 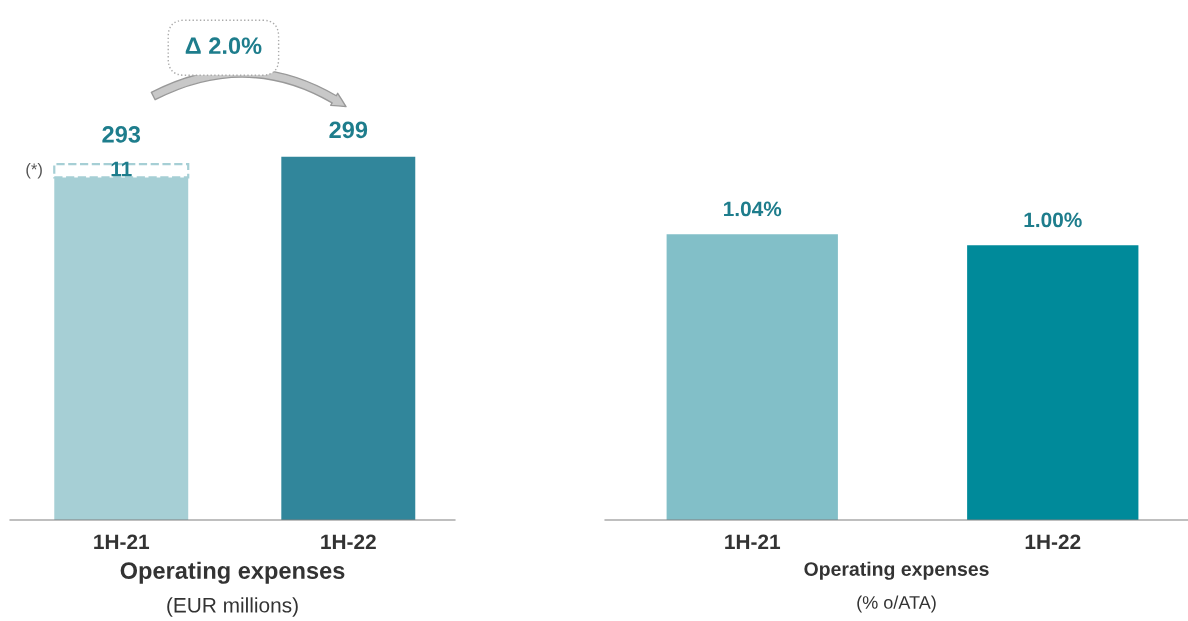 What do you see at coordinates (753, 209) in the screenshot?
I see `data-label: 1.04%` at bounding box center [753, 209].